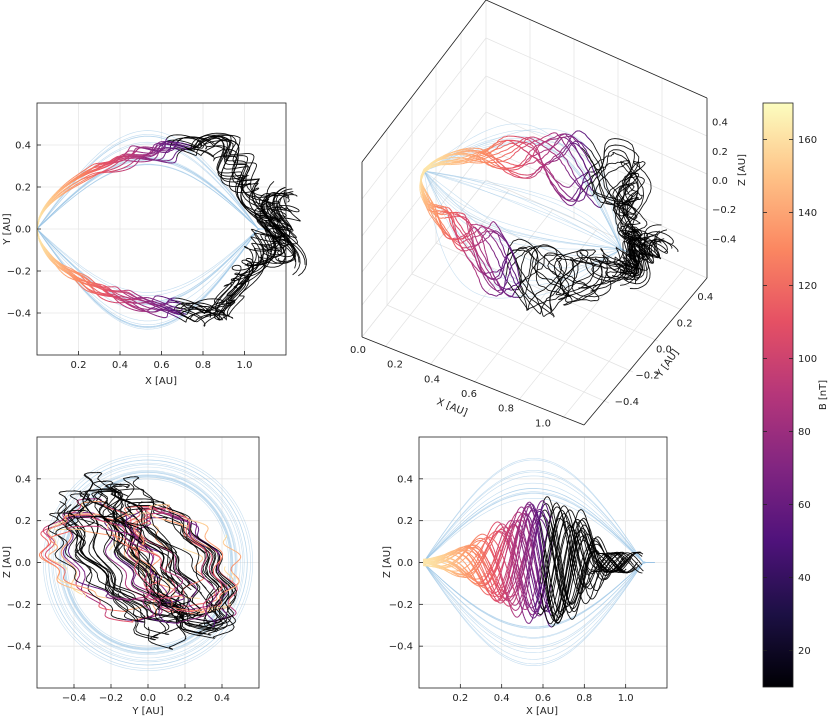  Describe the element at coordinates (19, 647) in the screenshot. I see `tick-label-y: −0.4` at that location.